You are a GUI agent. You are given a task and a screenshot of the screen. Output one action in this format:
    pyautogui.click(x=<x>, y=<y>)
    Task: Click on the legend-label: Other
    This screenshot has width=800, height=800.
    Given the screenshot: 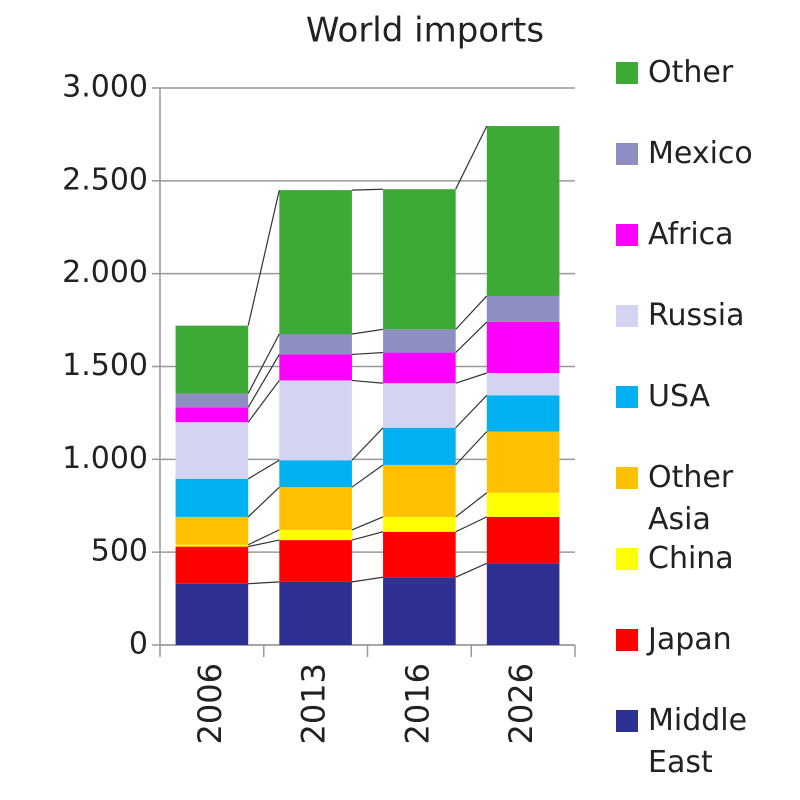 What is the action you would take?
    pyautogui.click(x=691, y=72)
    